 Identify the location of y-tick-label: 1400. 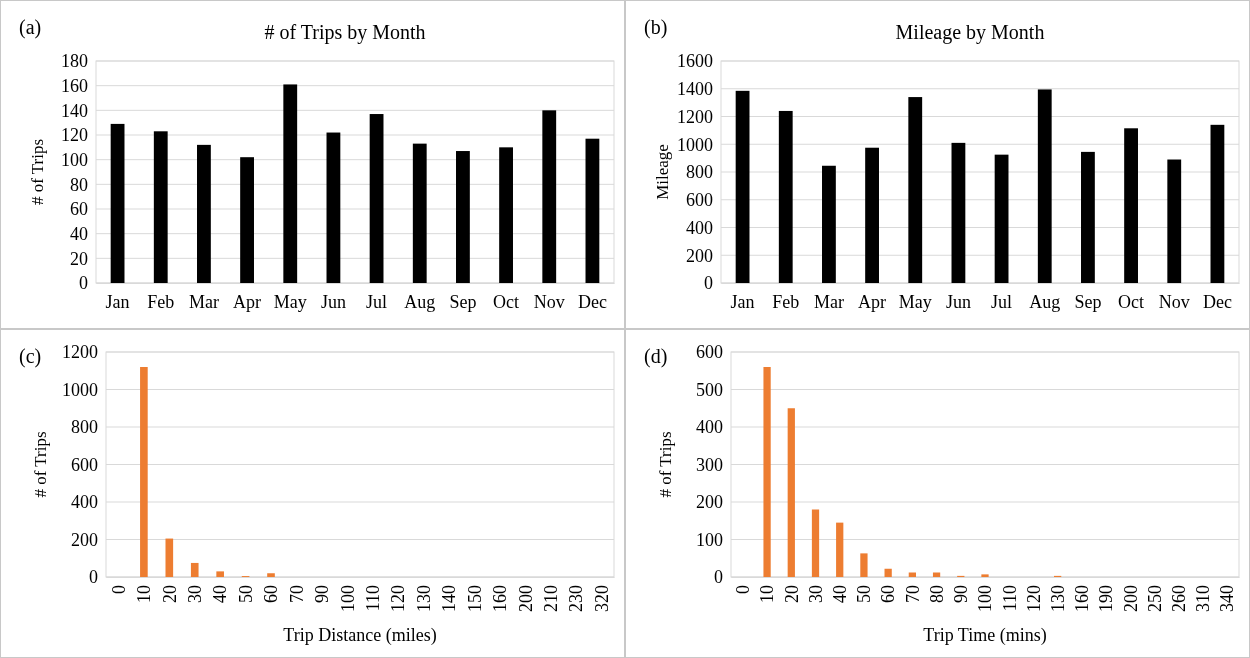
(695, 89).